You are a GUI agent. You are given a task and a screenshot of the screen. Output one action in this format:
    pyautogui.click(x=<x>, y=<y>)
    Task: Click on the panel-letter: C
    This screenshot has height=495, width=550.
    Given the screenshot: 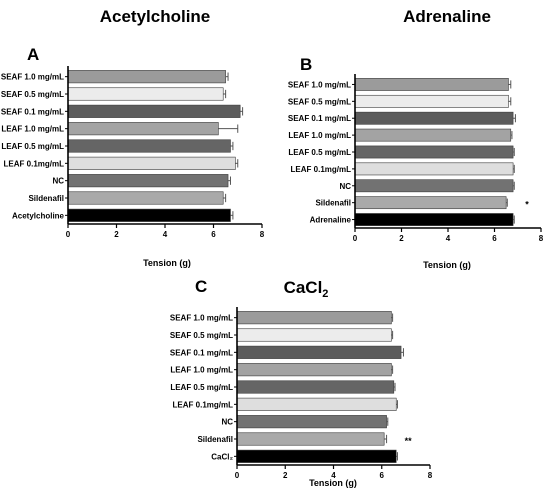 What is the action you would take?
    pyautogui.click(x=201, y=286)
    